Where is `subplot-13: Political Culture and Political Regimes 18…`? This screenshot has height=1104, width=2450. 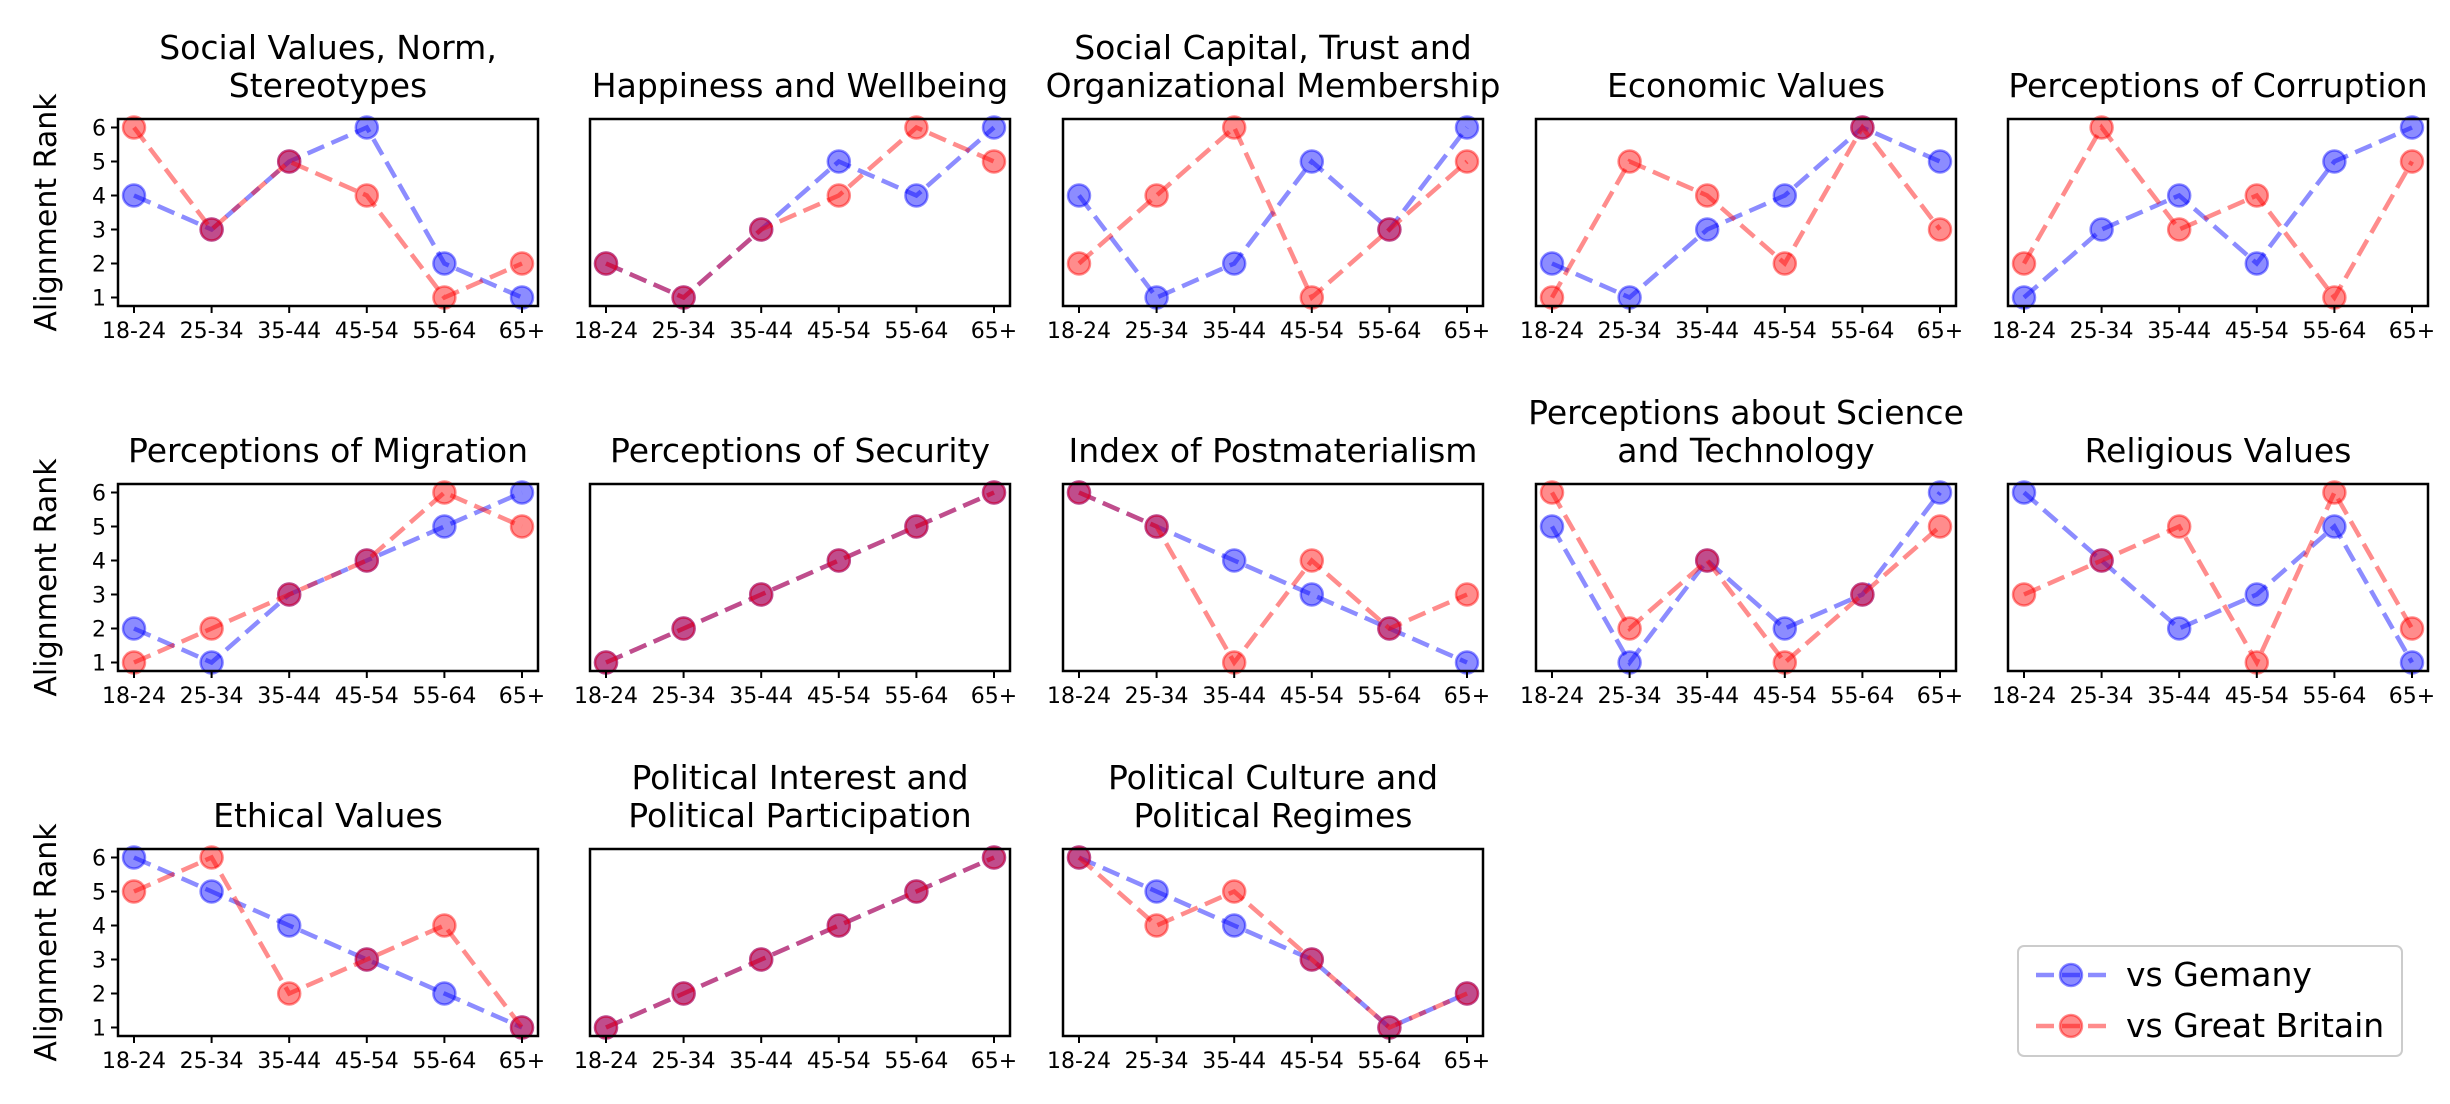
subplot-13: Political Culture and Political Regimes 18… is located at coordinates (1268, 916).